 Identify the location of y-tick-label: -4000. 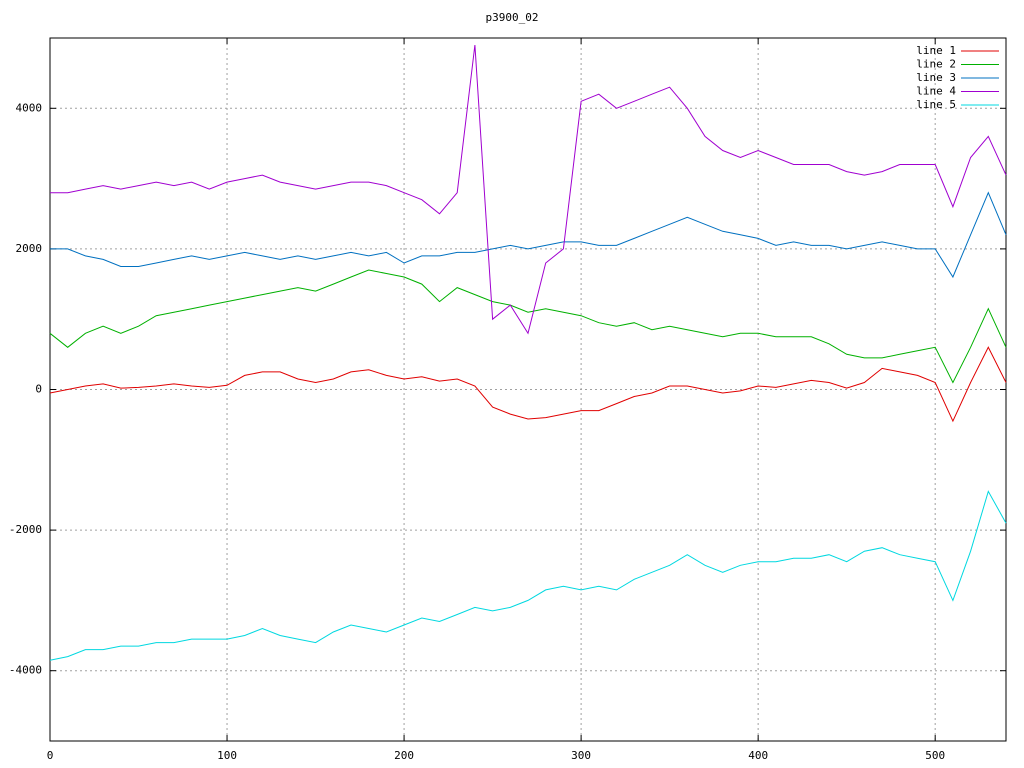
(25, 670).